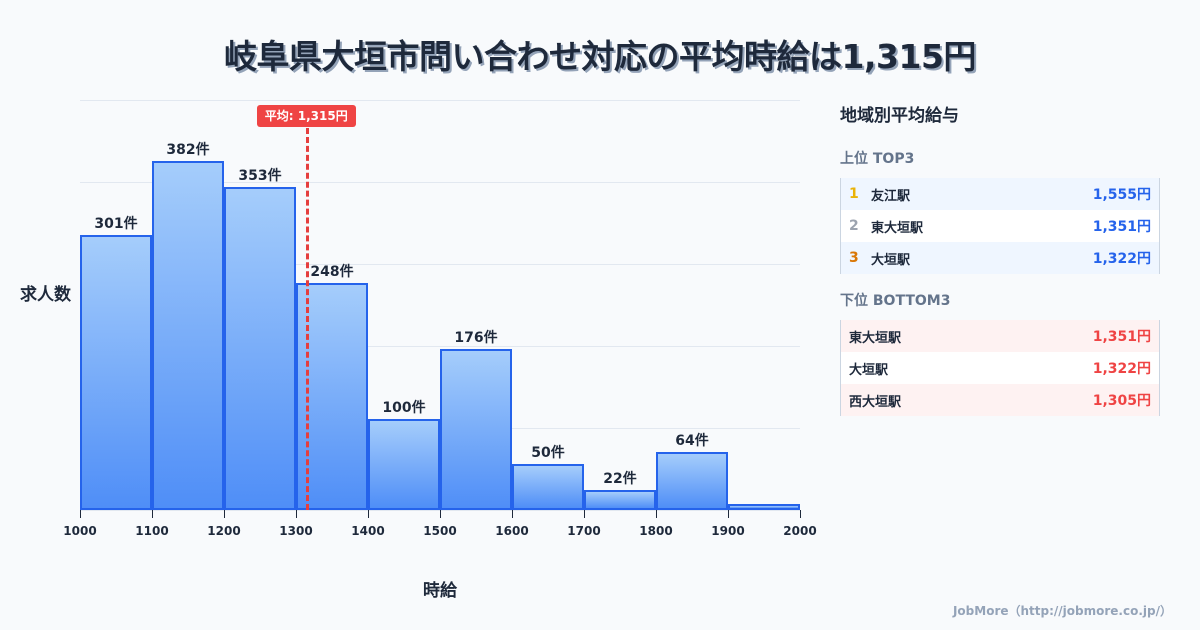 This screenshot has height=630, width=1200. I want to click on average-wage: 1,555円, so click(1121, 195).